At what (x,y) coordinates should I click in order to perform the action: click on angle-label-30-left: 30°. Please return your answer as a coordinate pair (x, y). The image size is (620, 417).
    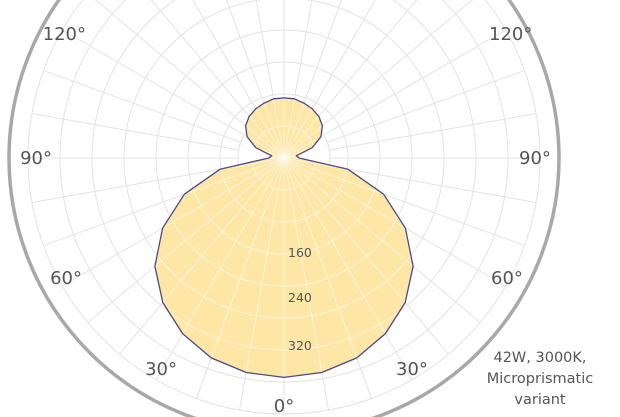
    Looking at the image, I should click on (161, 369).